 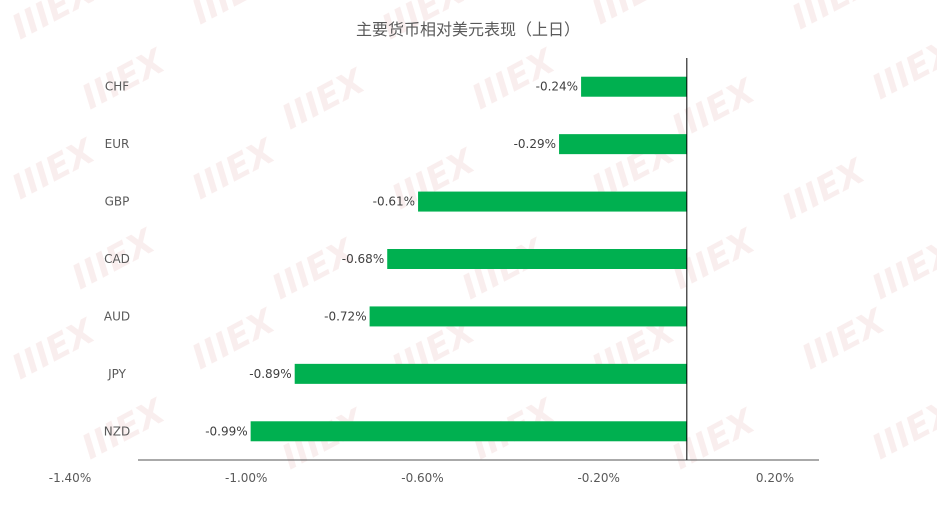 I want to click on x-tick-labels: -1.40% -1.00% -0.60% -0.20% 0.20%, so click(x=421, y=478).